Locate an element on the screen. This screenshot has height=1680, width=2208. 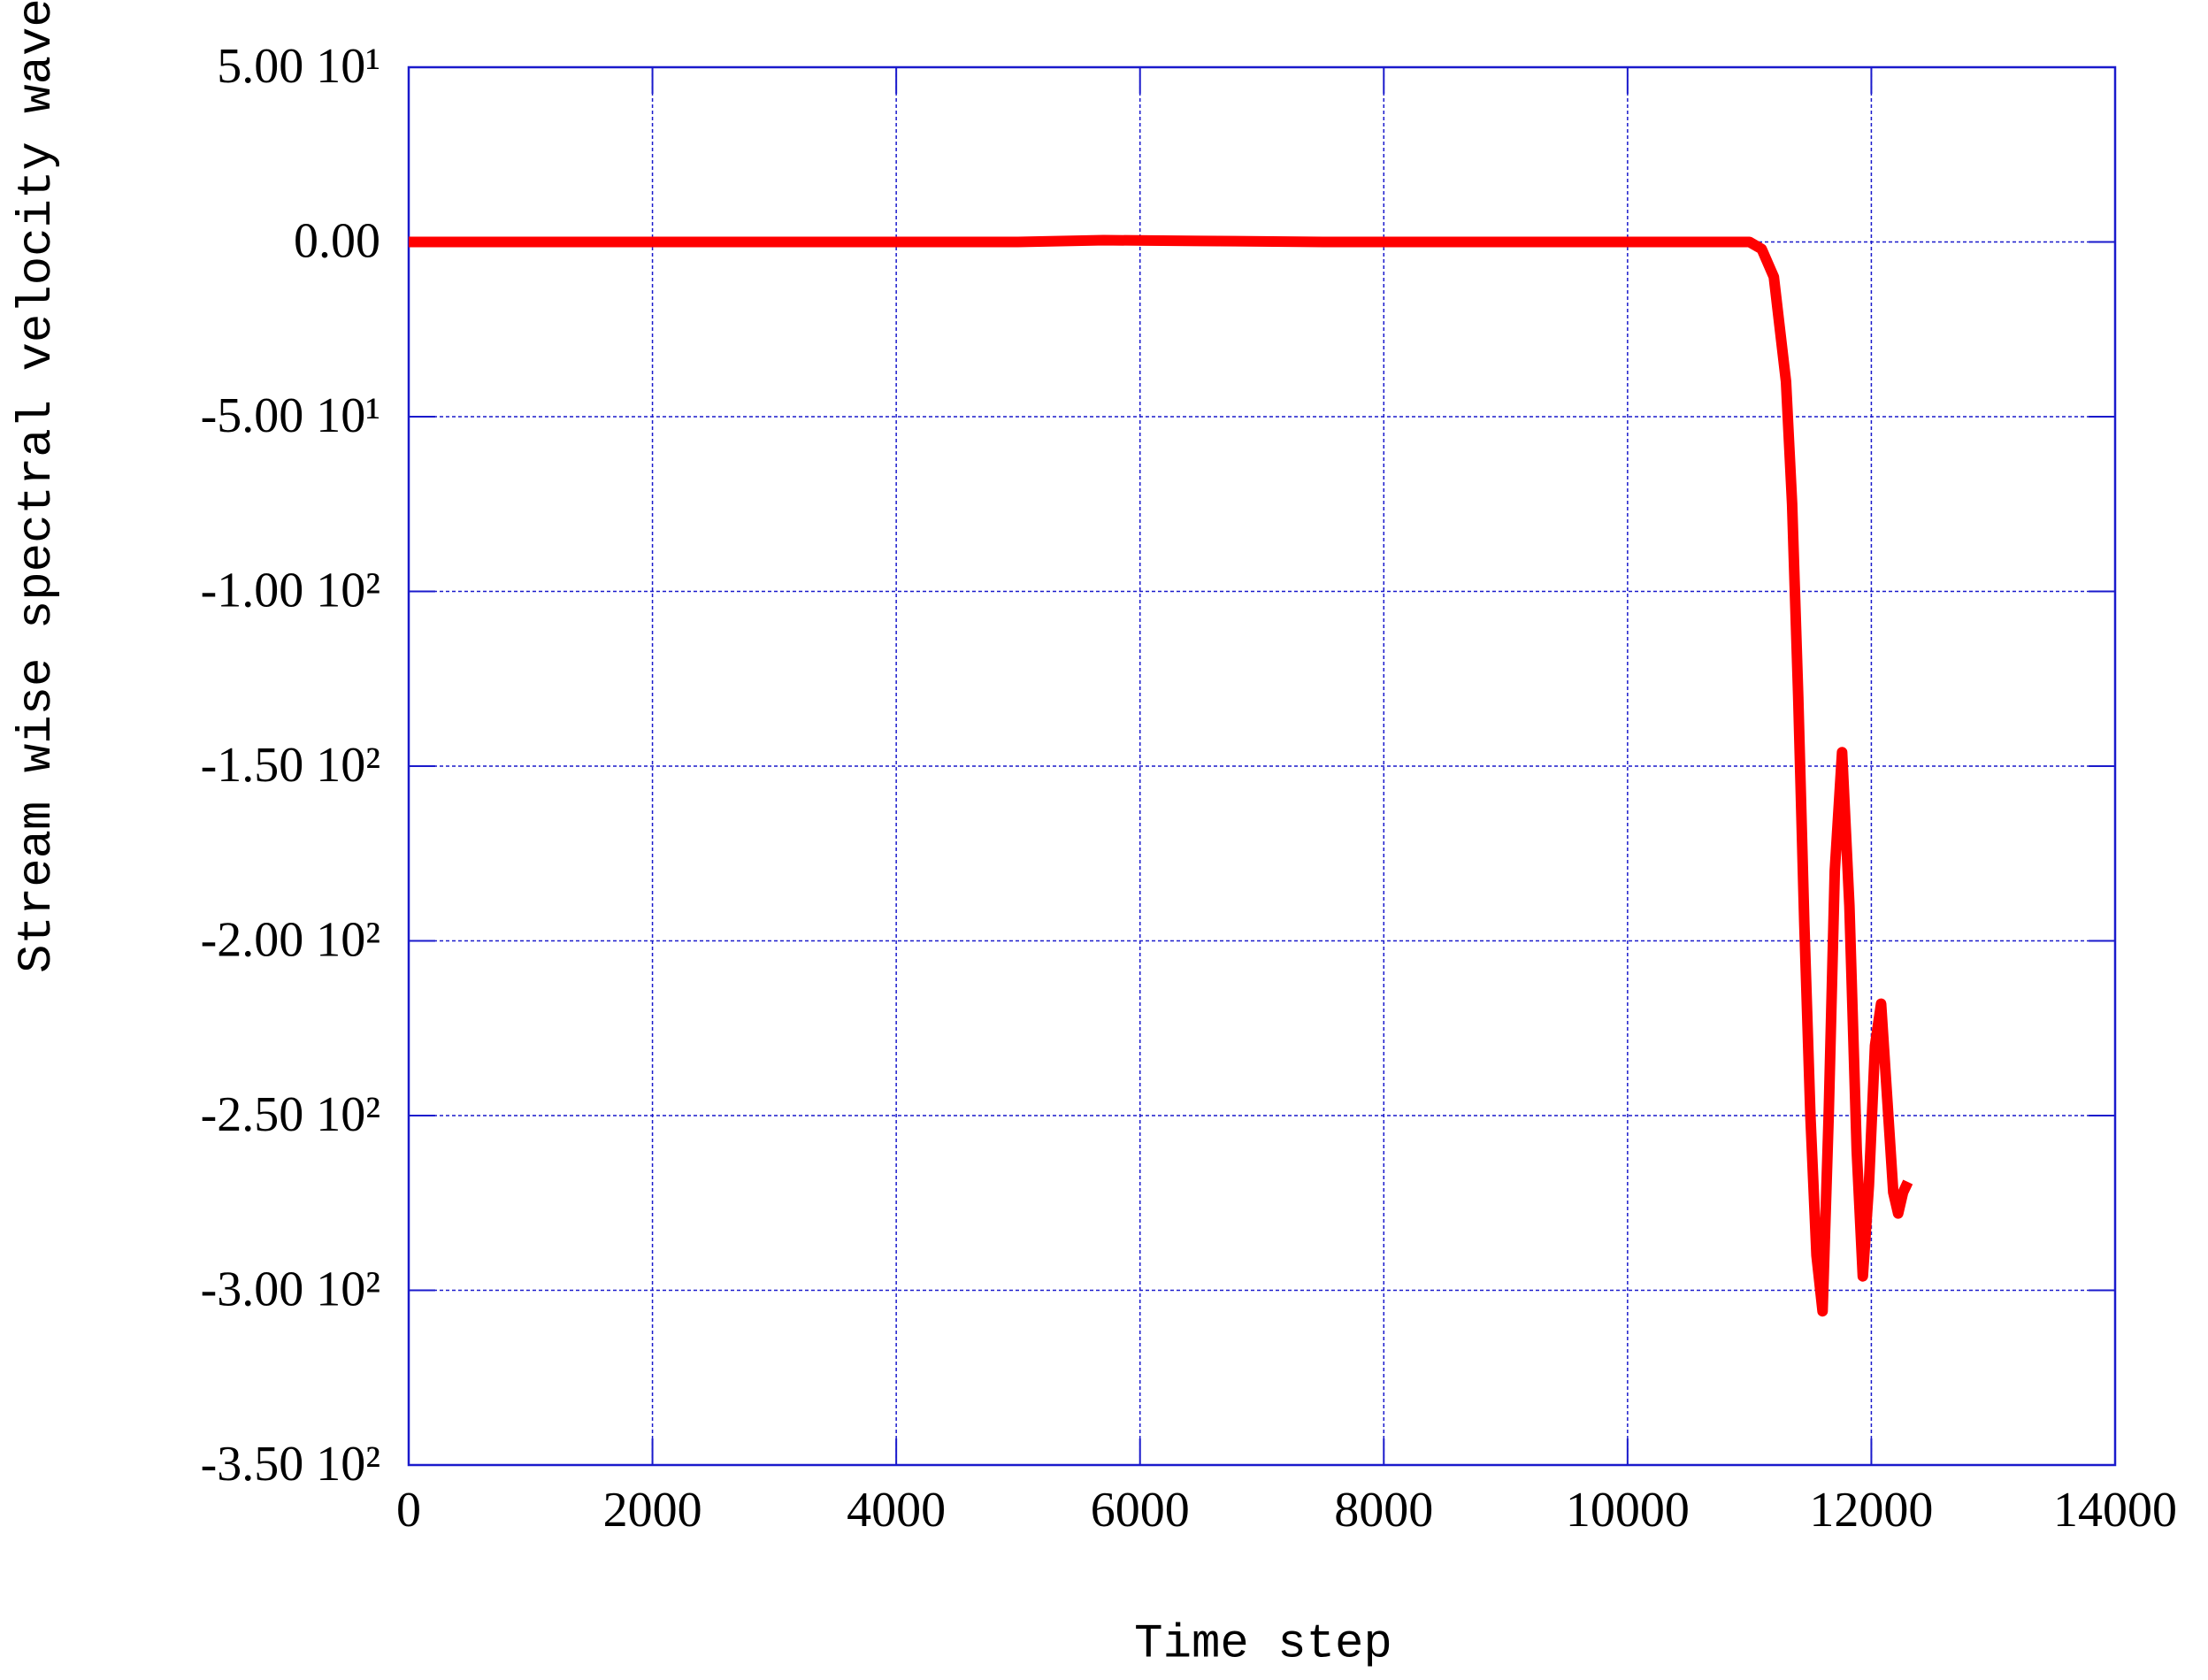
x-tick-label: 10000 is located at coordinates (1628, 1510).